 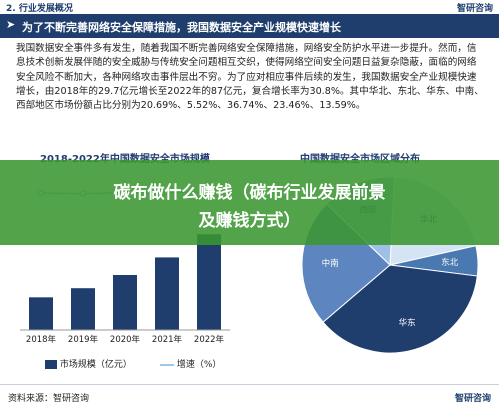 I want to click on legend-bar-label: 市场规模（亿元）, so click(x=95, y=365).